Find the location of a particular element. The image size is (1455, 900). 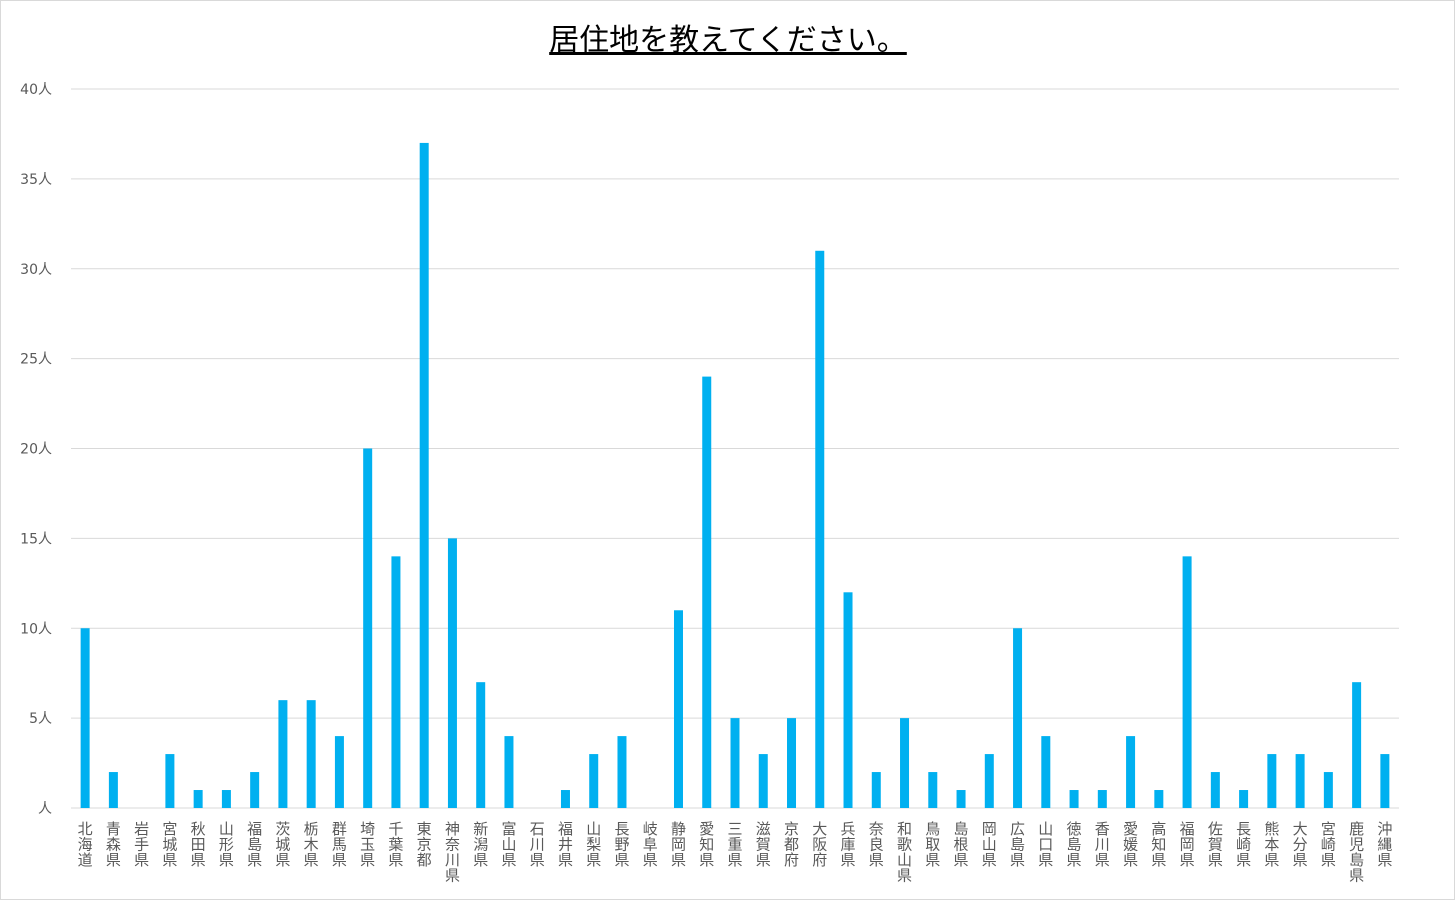

x-category-label: 鳥取県 is located at coordinates (932, 844).